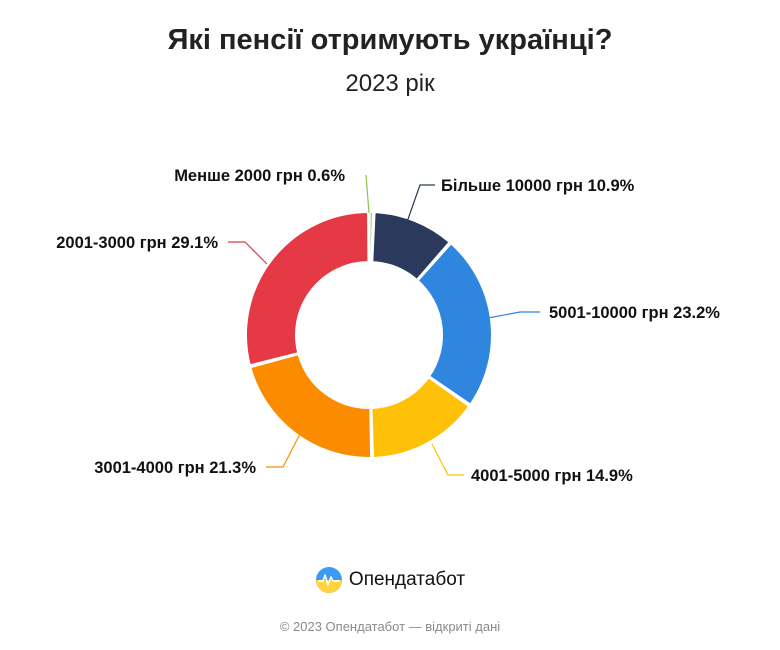 This screenshot has height=650, width=780. I want to click on slice-label-1: Більше 10000 грн 10.9%, so click(538, 186).